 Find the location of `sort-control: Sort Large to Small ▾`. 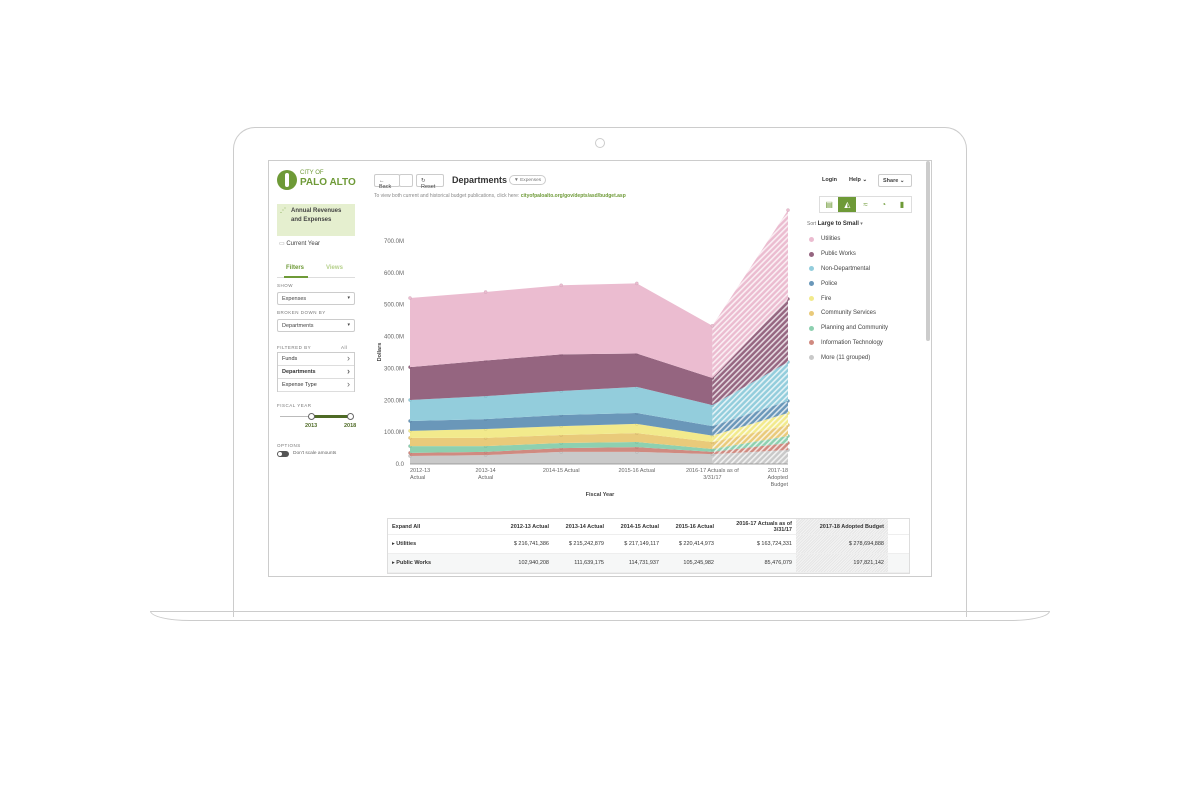

sort-control: Sort Large to Small ▾ is located at coordinates (835, 224).